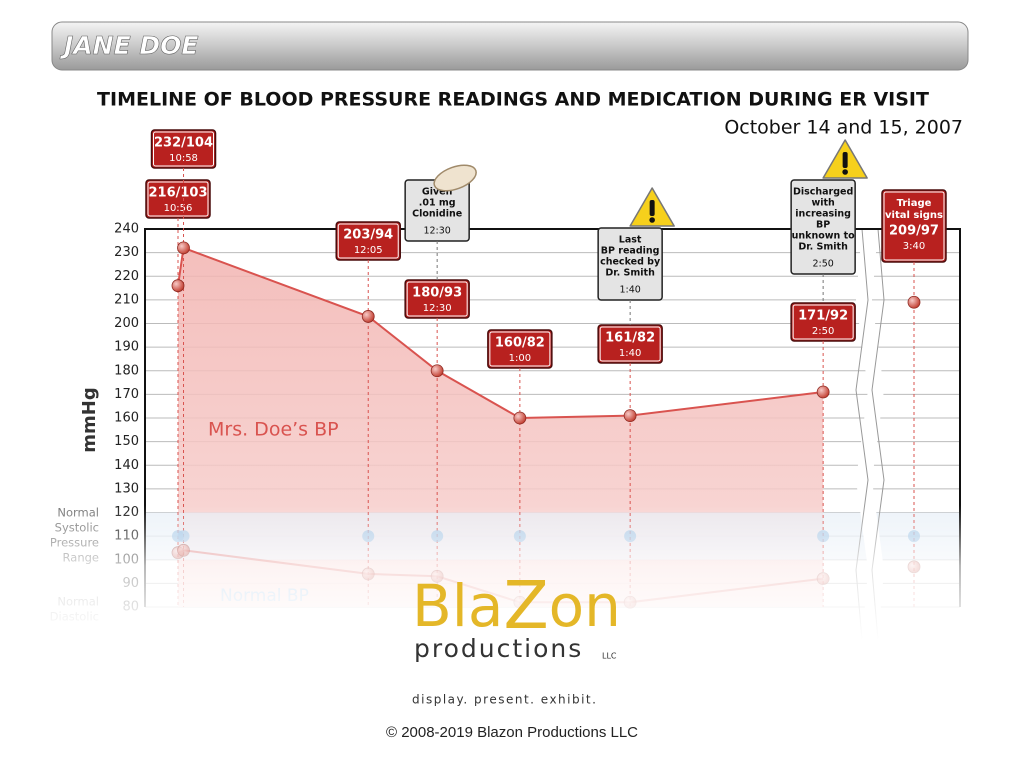  Describe the element at coordinates (89, 419) in the screenshot. I see `y-axis-label: mmHg` at that location.